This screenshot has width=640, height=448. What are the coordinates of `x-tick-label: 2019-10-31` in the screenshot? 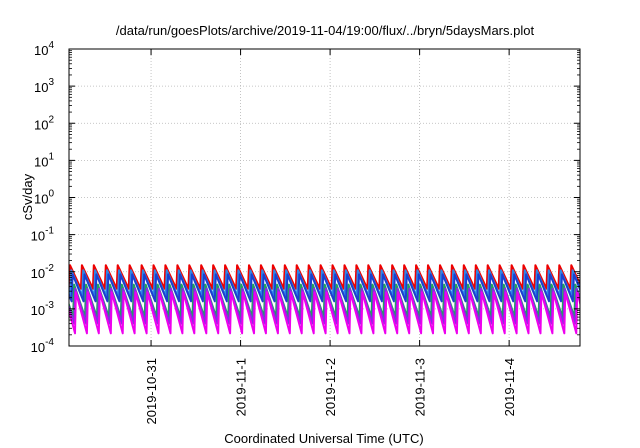 It's located at (151, 391).